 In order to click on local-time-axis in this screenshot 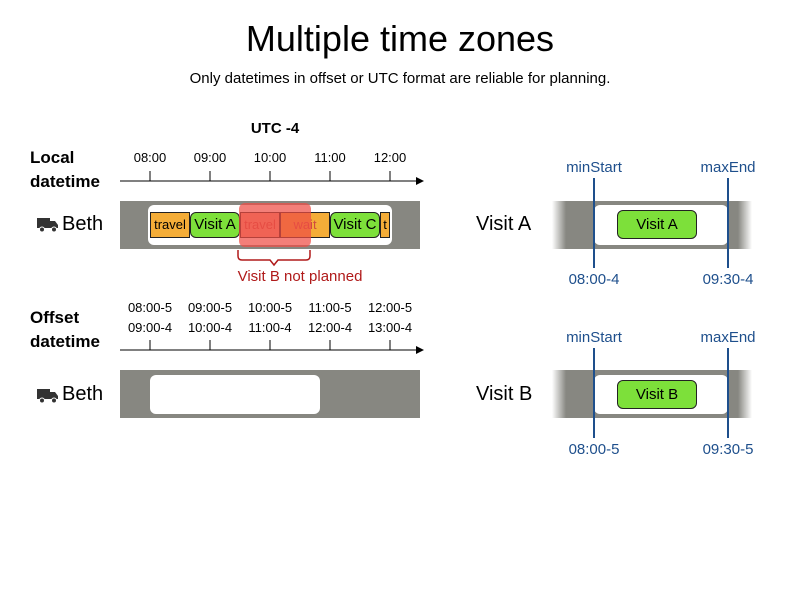, I will do `click(272, 178)`.